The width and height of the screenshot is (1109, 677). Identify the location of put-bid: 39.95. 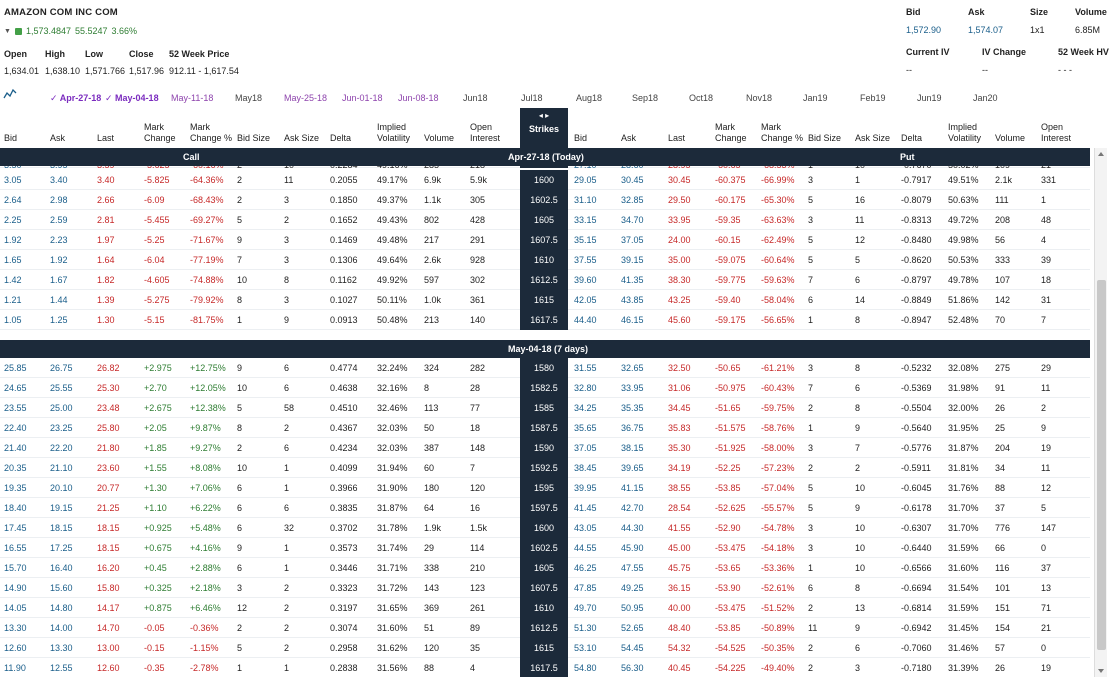
(585, 488).